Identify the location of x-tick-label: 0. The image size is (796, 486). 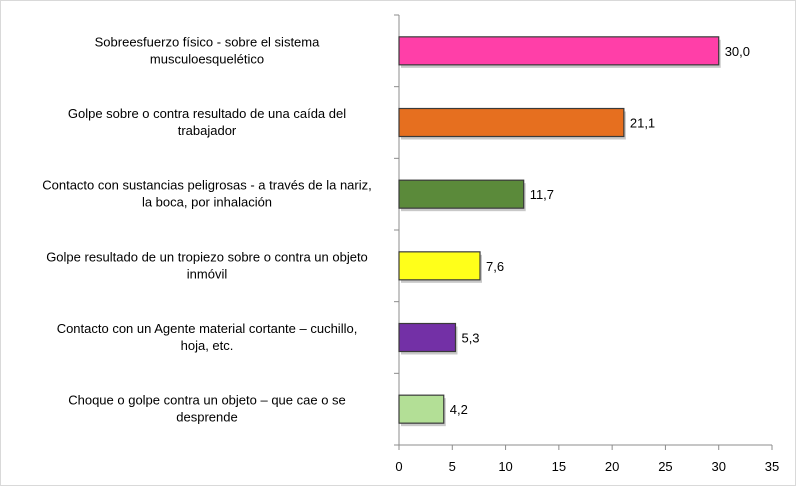
(398, 466).